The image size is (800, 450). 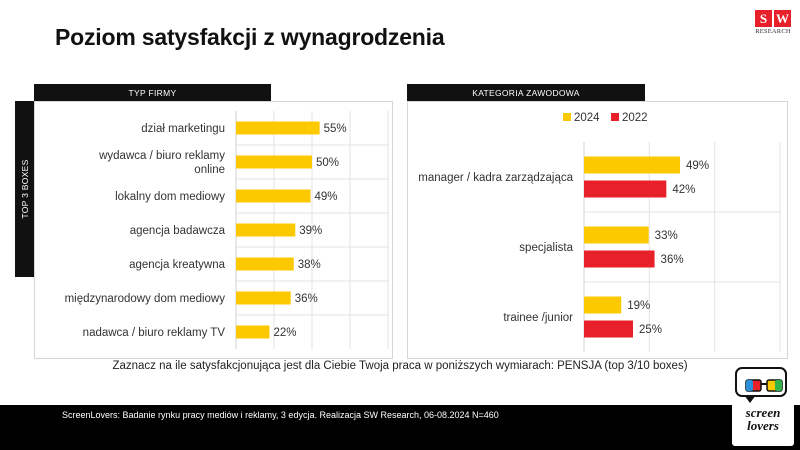 I want to click on logo-letter-s: S, so click(x=763, y=18).